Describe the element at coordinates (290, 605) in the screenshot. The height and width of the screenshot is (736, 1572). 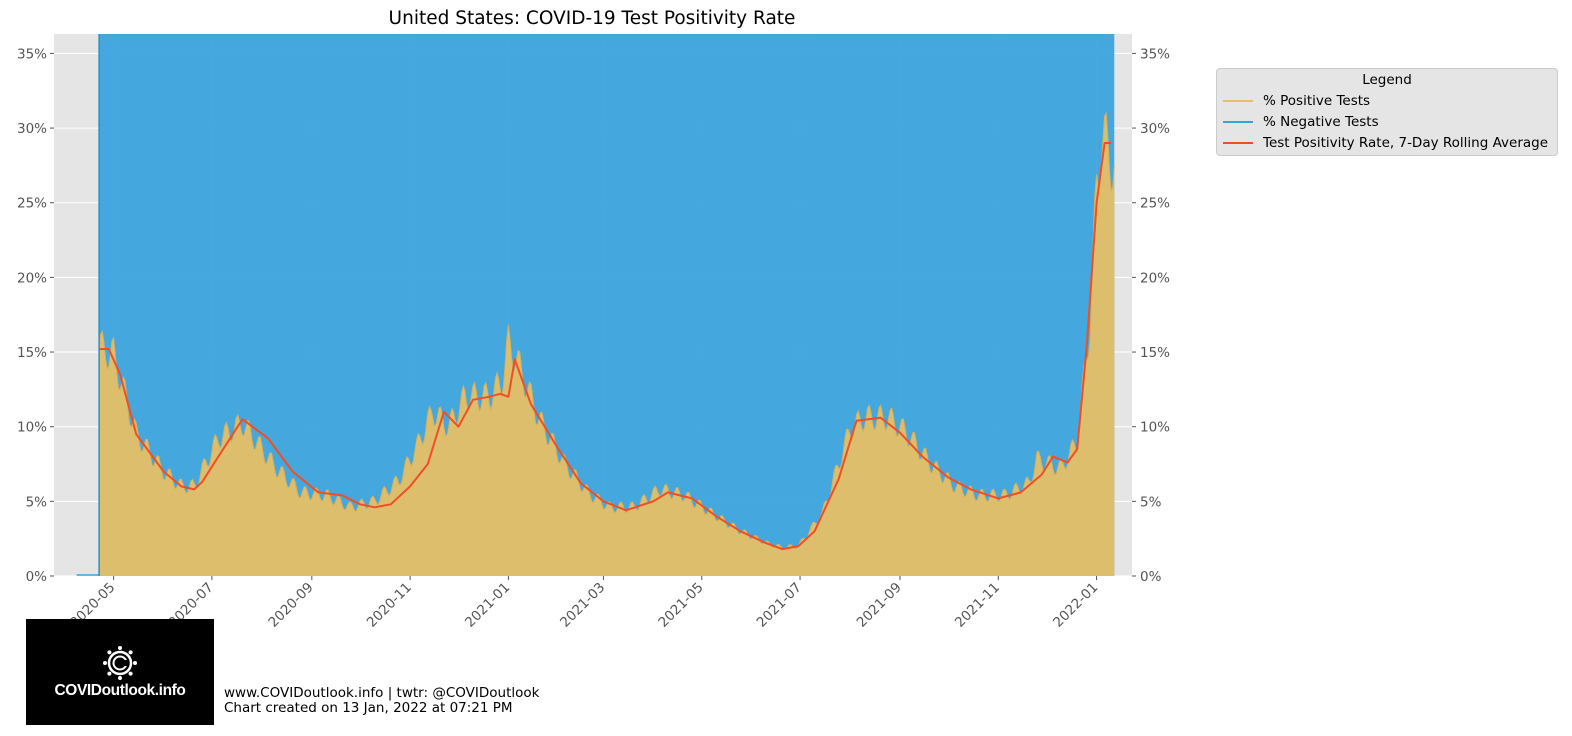
I see `x-tick-label: 2020-09` at that location.